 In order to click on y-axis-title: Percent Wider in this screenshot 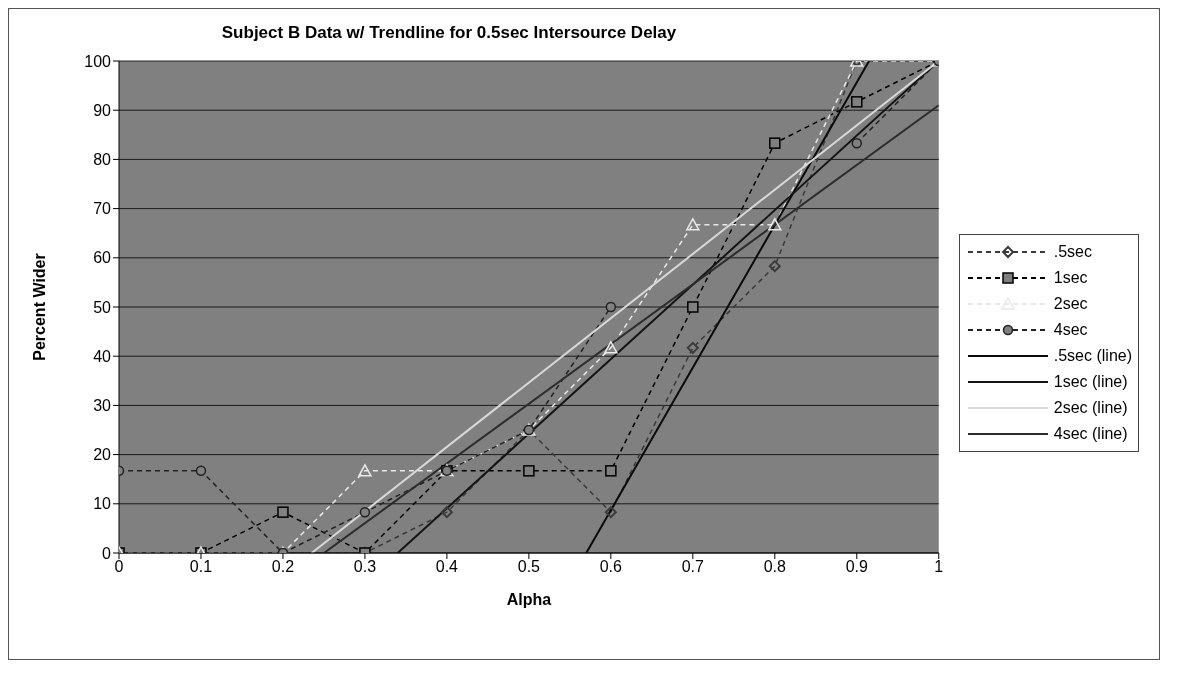, I will do `click(39, 307)`.